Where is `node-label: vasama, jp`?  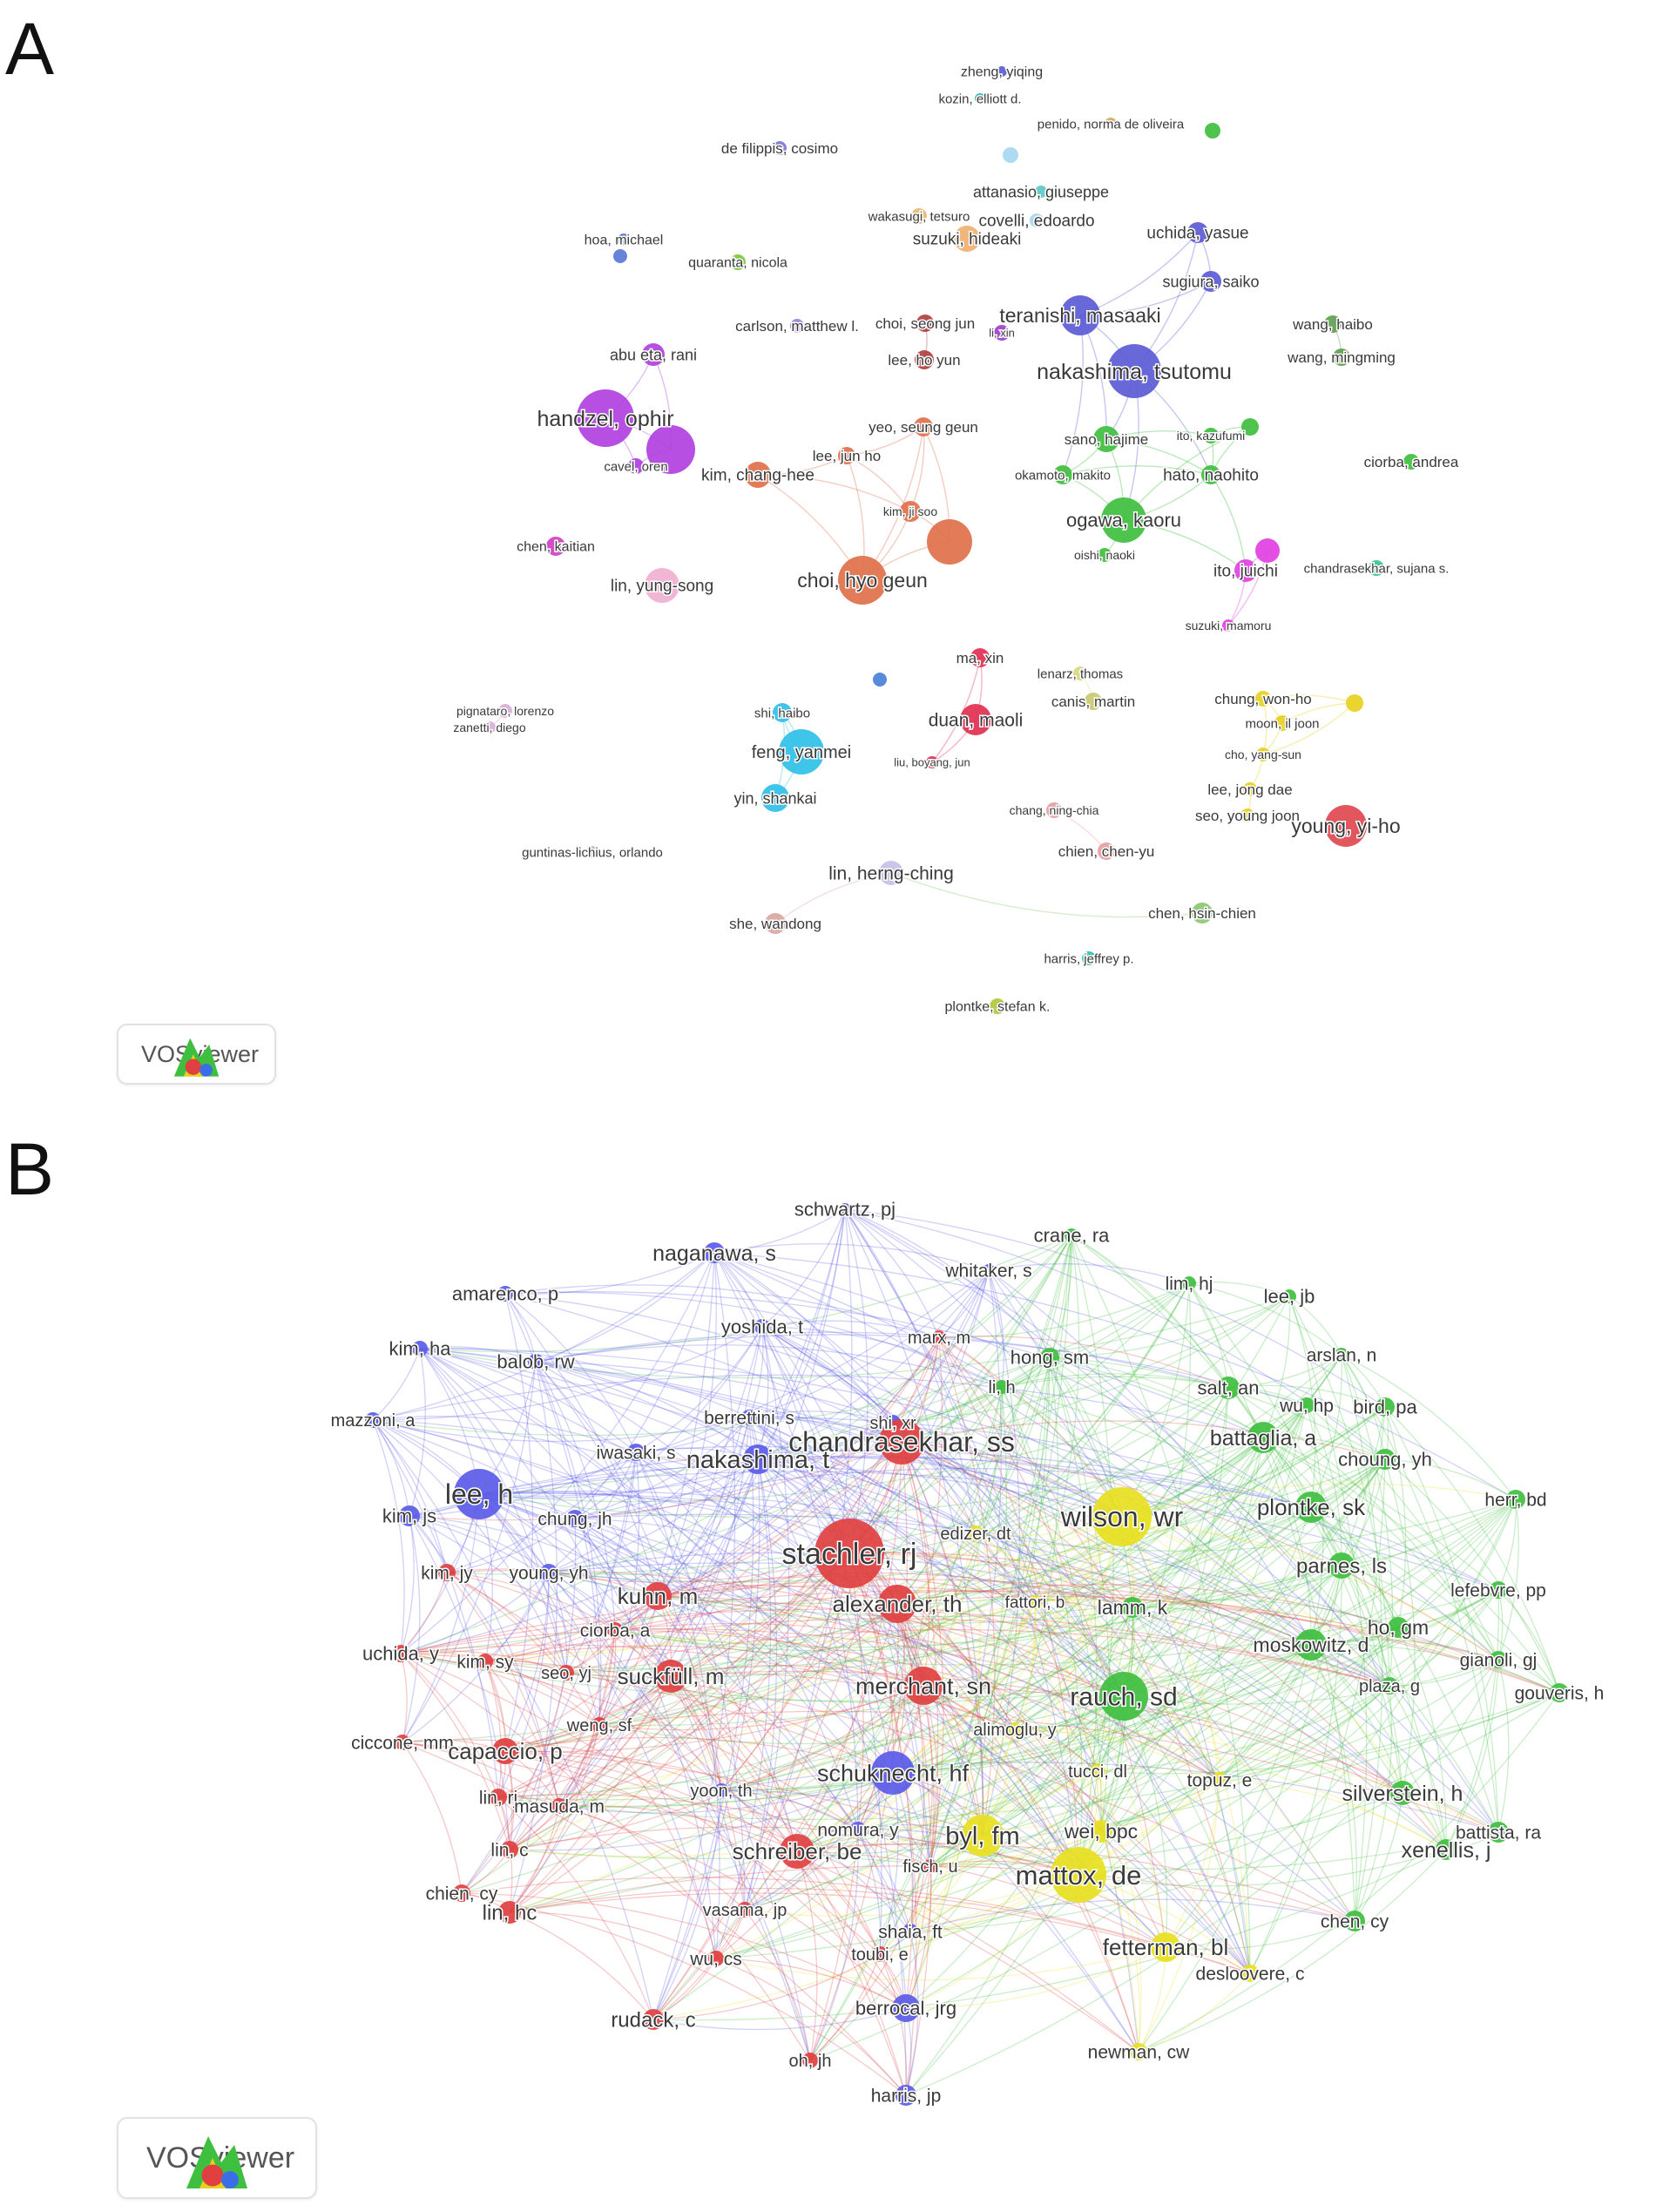 node-label: vasama, jp is located at coordinates (745, 1910).